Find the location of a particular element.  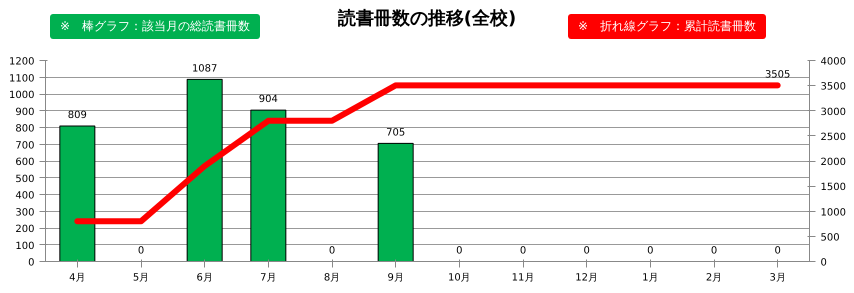

y2-tick-label: 4000 is located at coordinates (833, 62).